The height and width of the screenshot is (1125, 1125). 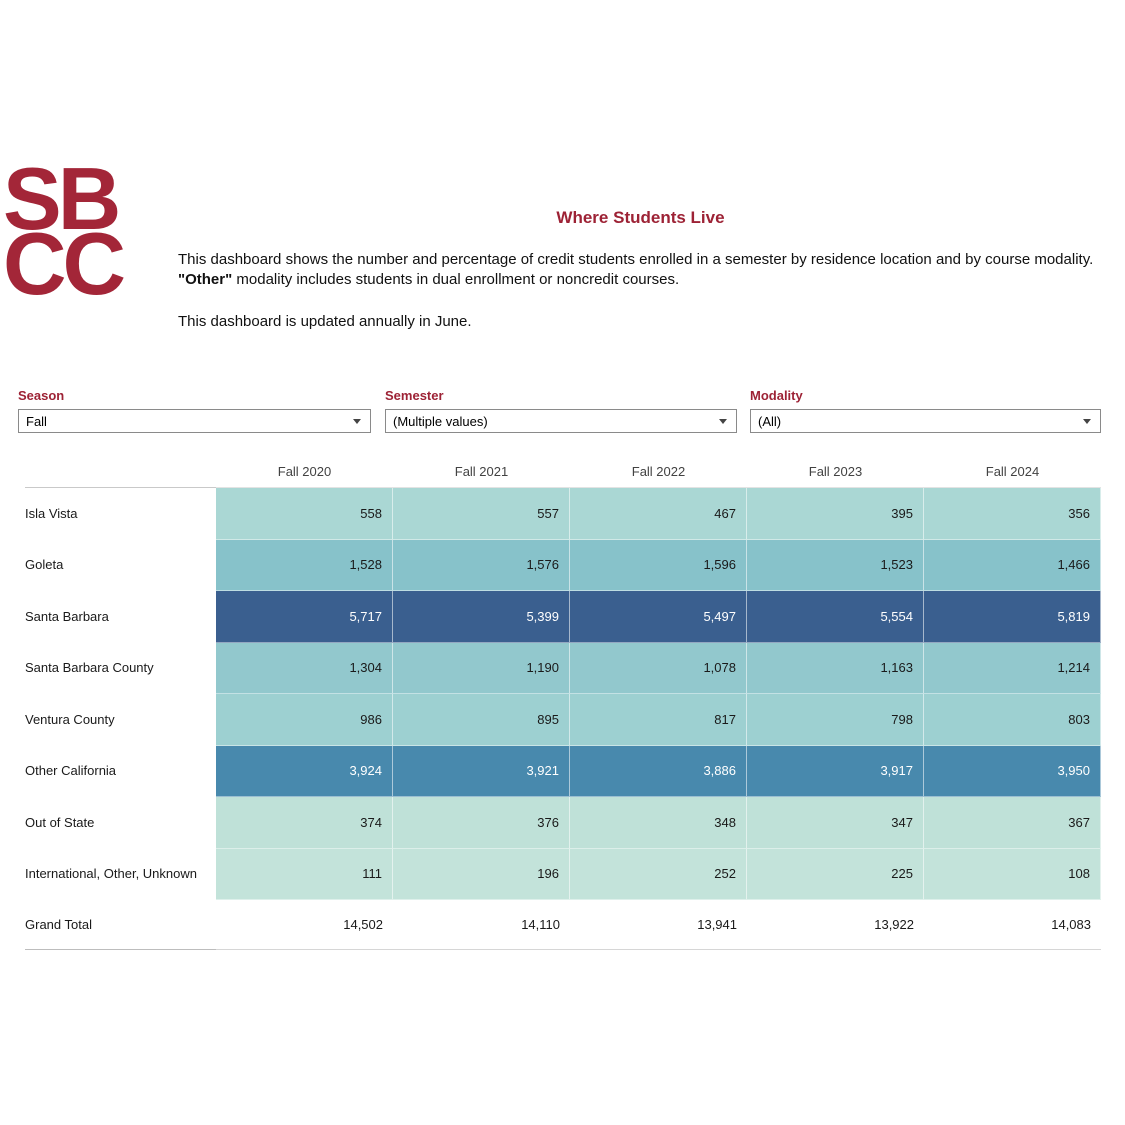 What do you see at coordinates (194, 421) in the screenshot?
I see `season-dropdown: Fall` at bounding box center [194, 421].